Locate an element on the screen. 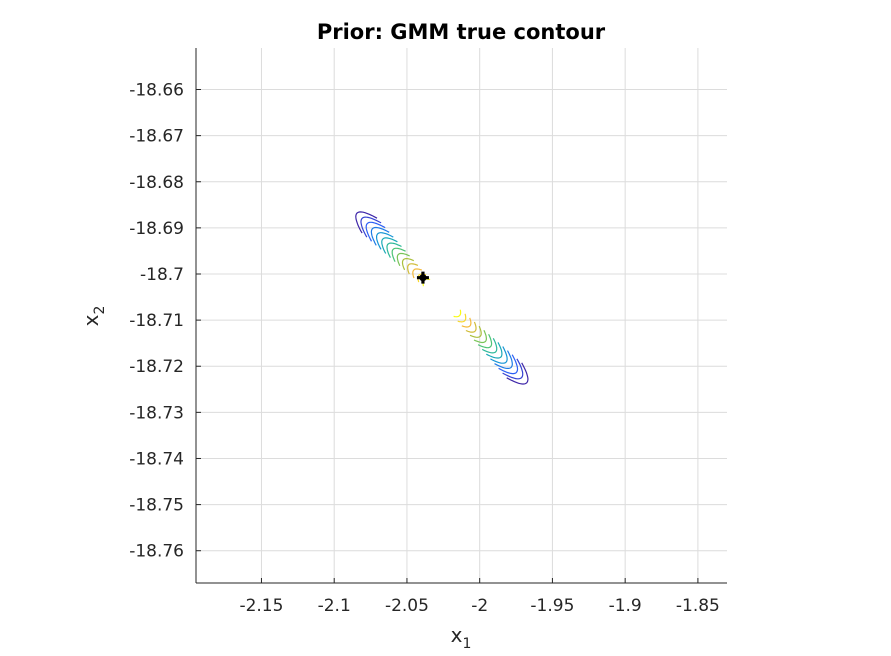 This screenshot has height=656, width=891. marker-layer is located at coordinates (422, 277).